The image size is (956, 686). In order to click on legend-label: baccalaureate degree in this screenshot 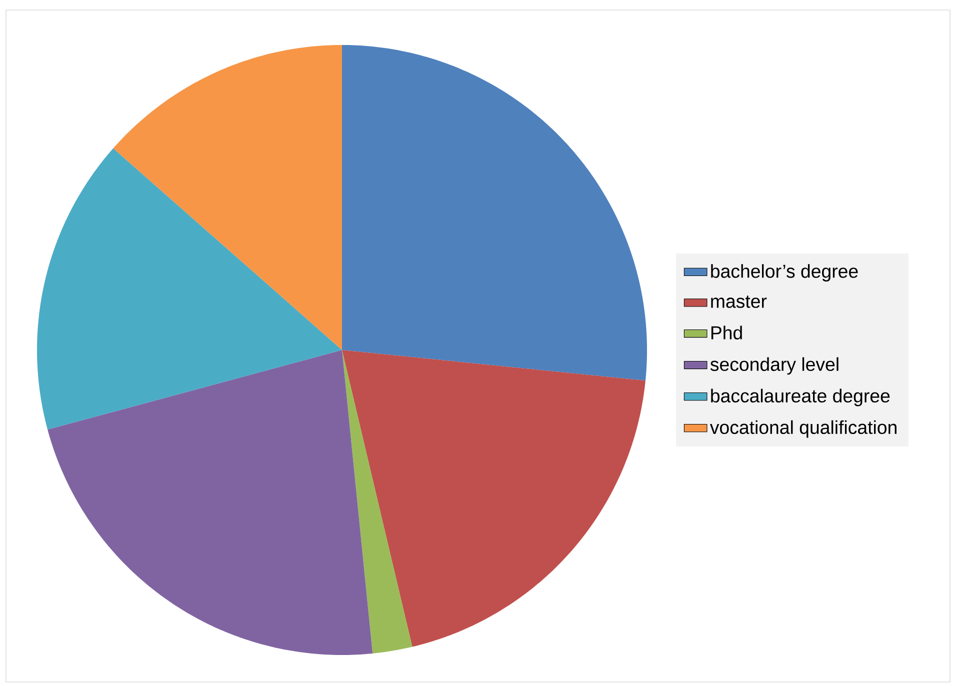, I will do `click(800, 397)`.